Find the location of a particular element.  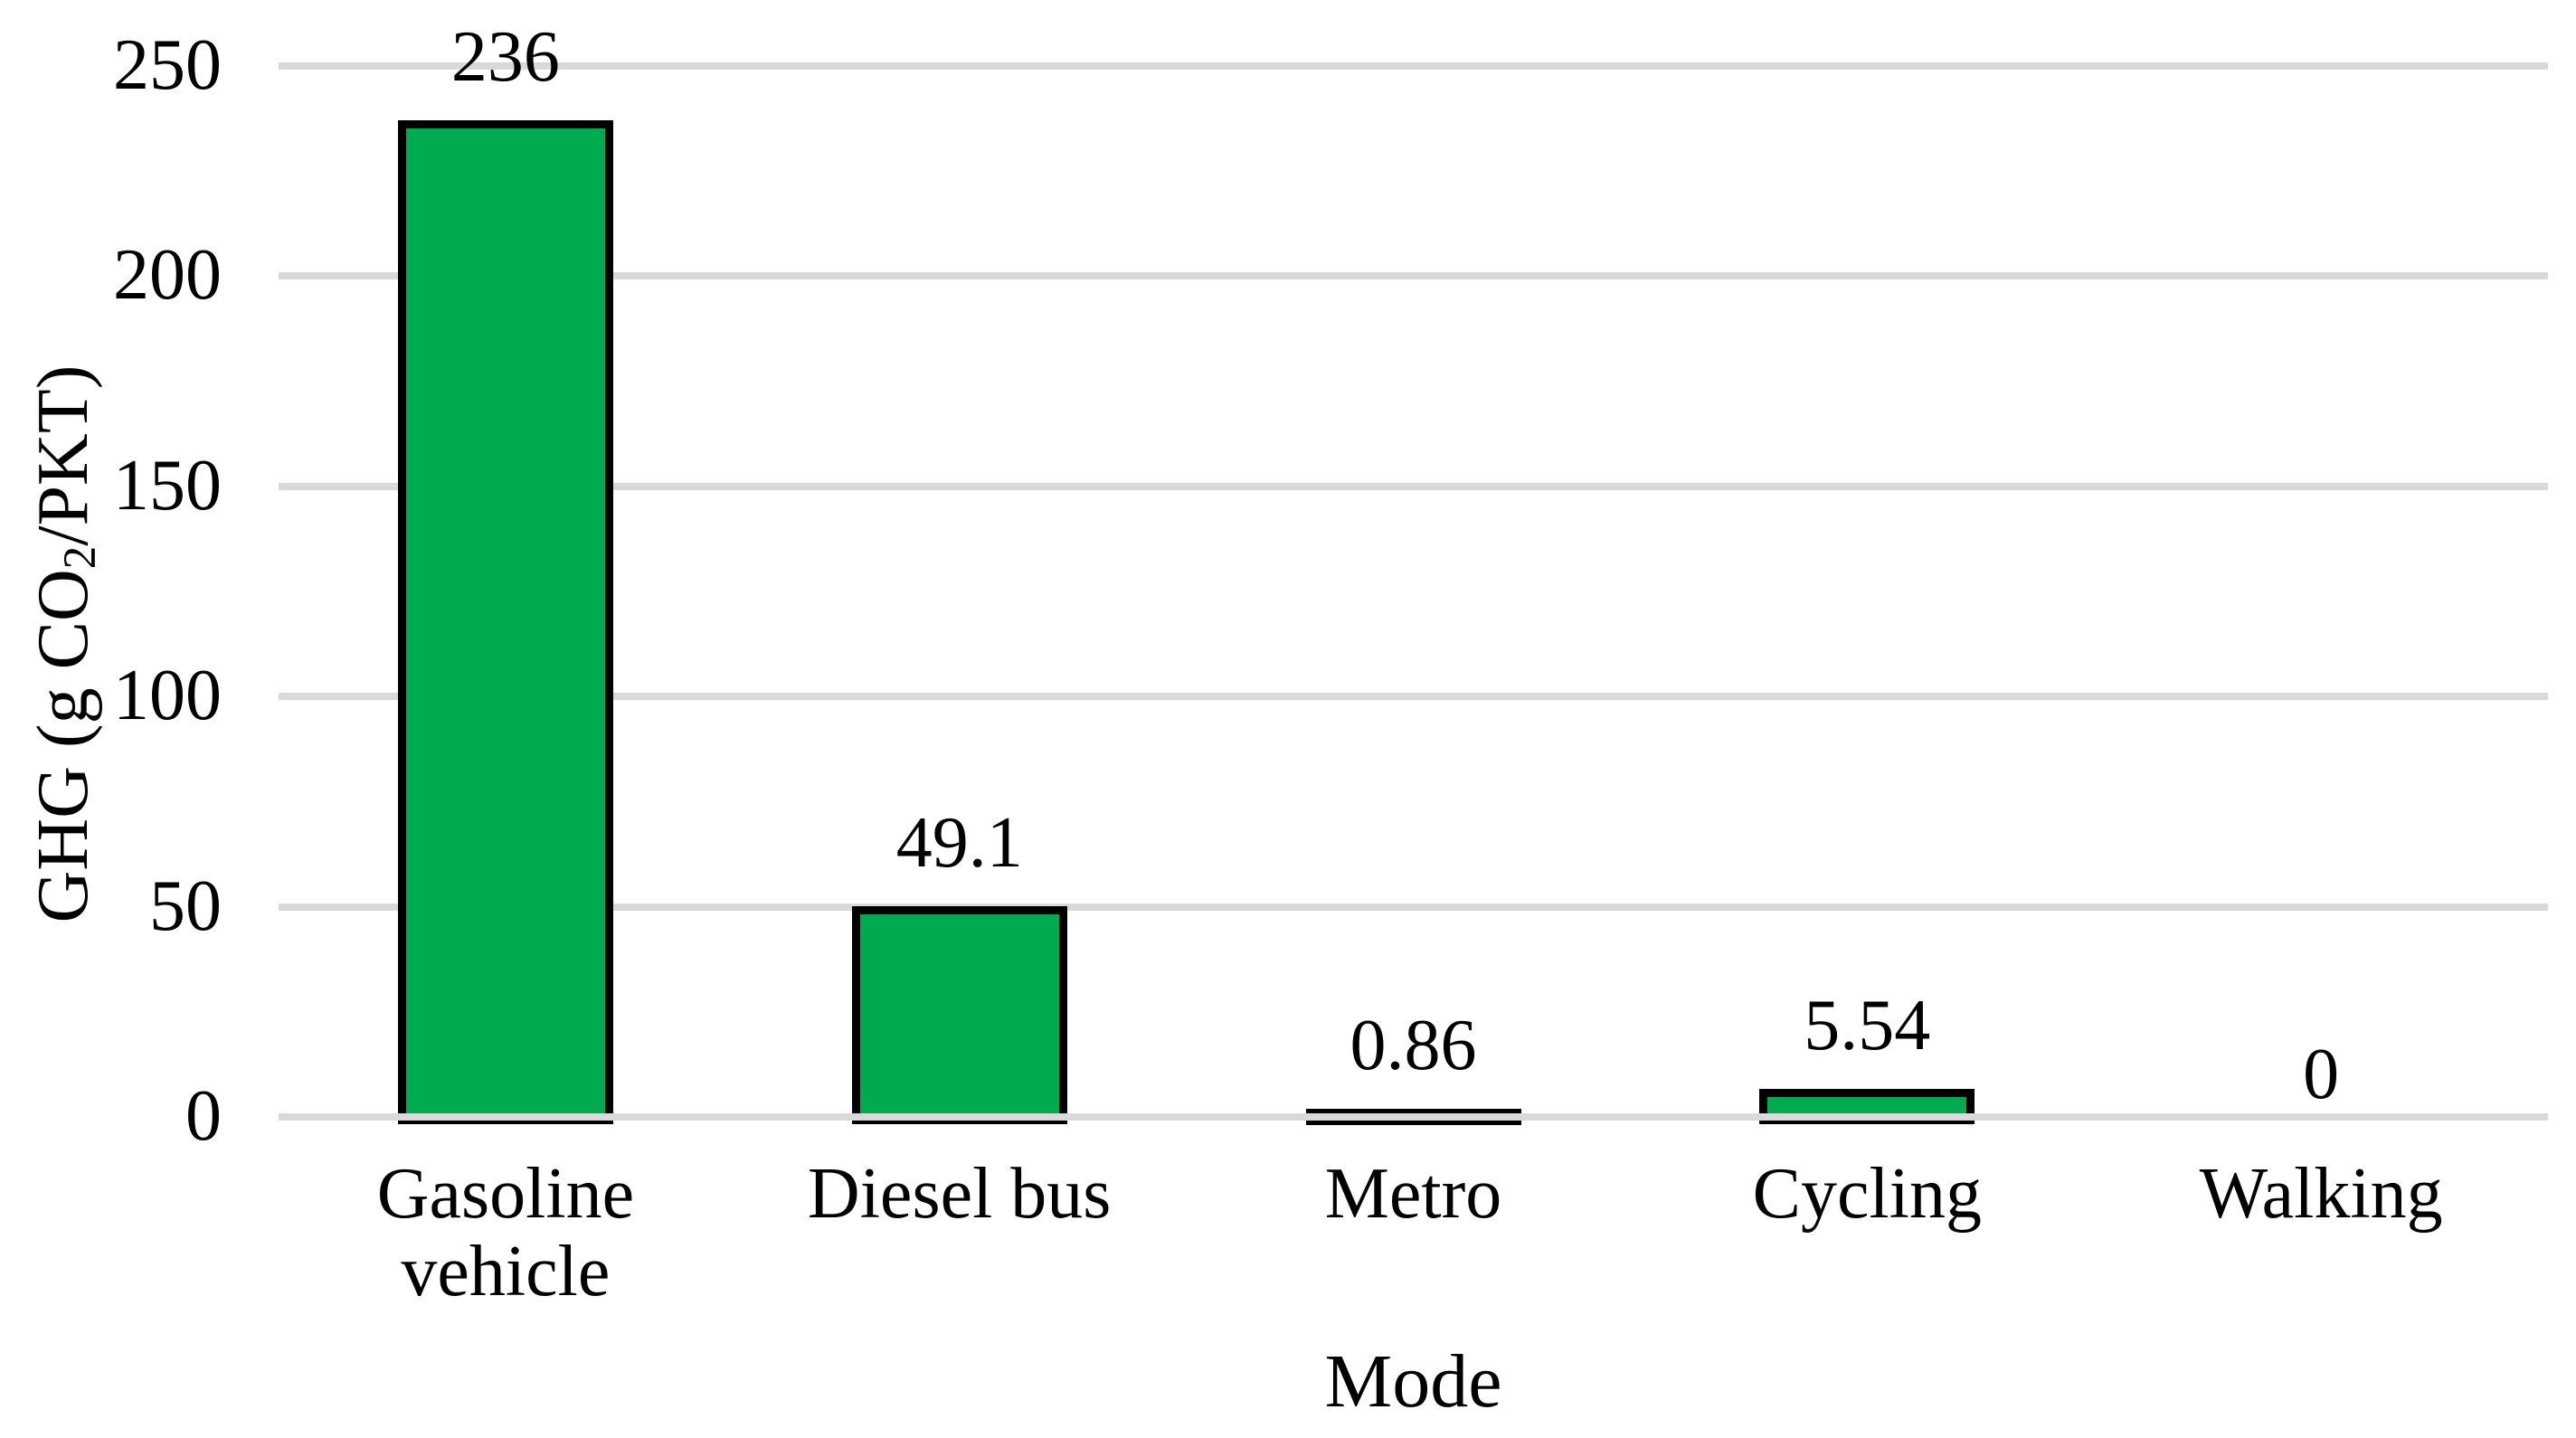

bar-value-label: 0 is located at coordinates (2321, 1074).